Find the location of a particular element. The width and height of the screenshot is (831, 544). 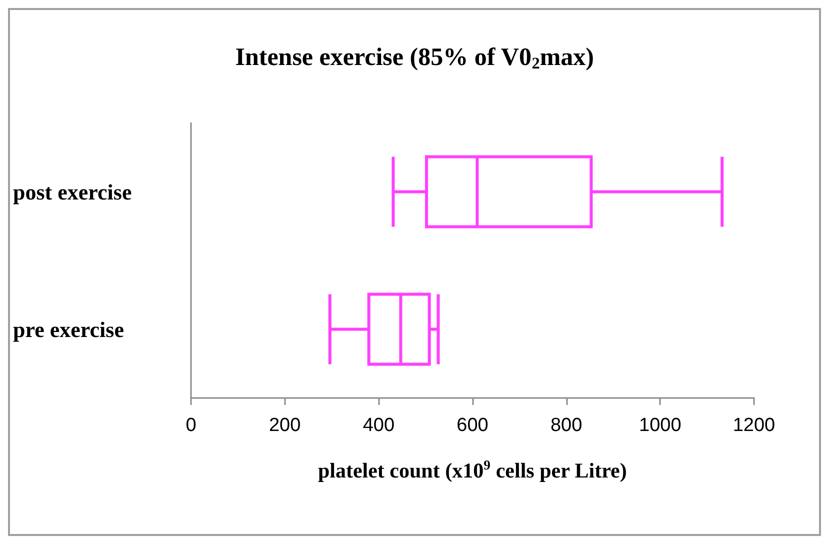

x-tick-label: 600 is located at coordinates (472, 425).